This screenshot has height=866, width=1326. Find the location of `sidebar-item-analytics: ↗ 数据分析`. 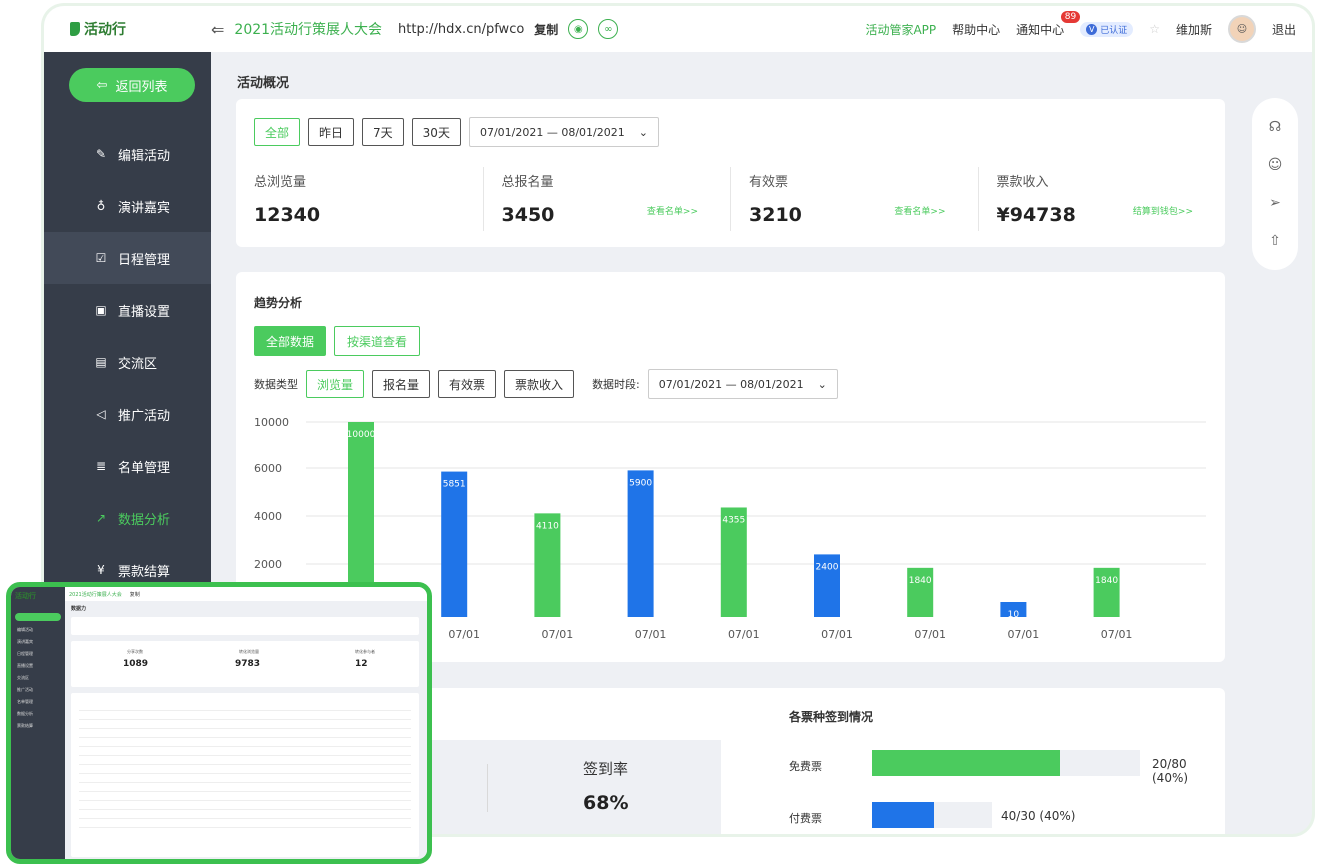

sidebar-item-analytics: ↗ 数据分析 is located at coordinates (127, 518).